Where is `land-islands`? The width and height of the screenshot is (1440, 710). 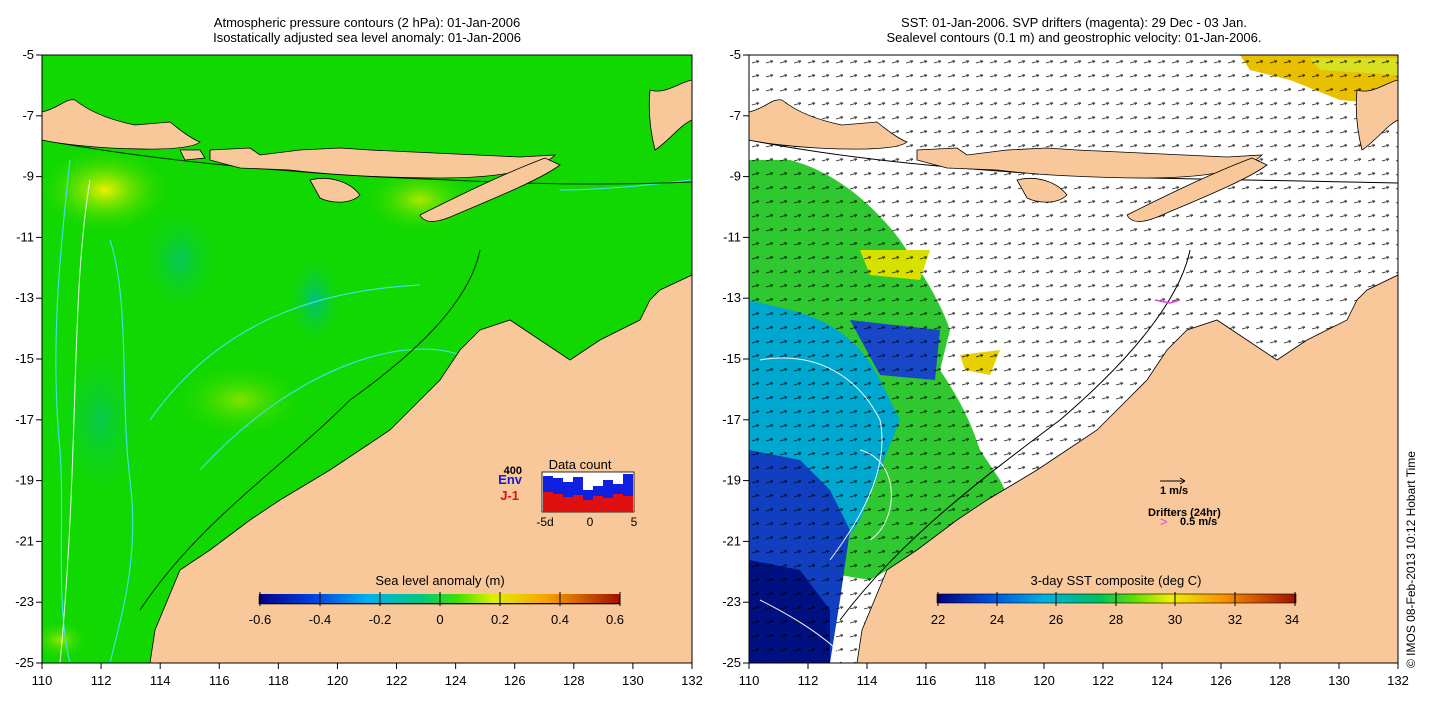
land-islands is located at coordinates (301, 160).